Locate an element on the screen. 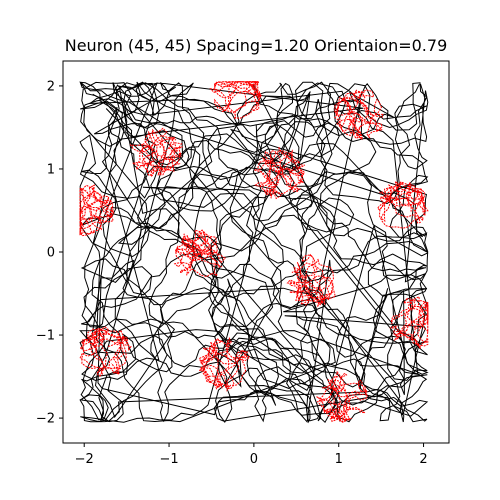 Image resolution: width=500 pixels, height=500 pixels. x-tick-label: 2 is located at coordinates (423, 459).